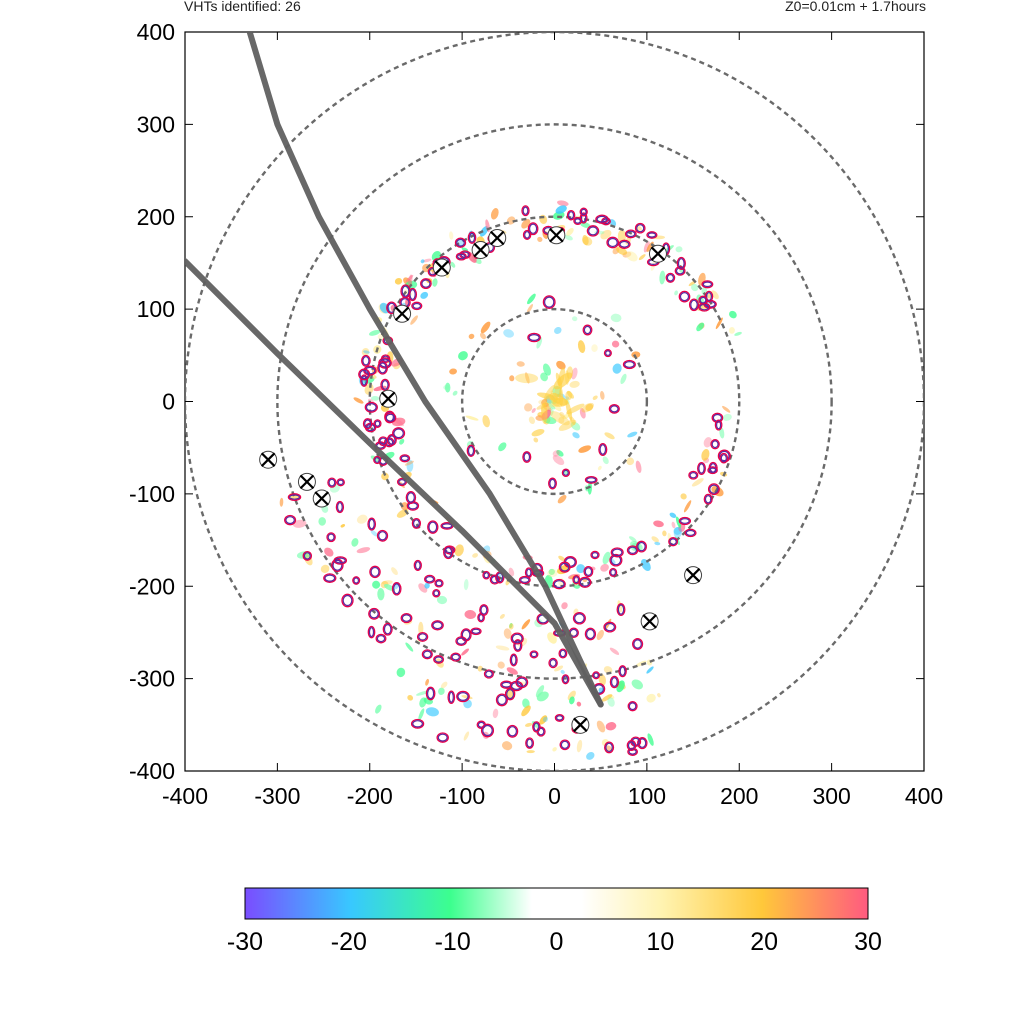  Describe the element at coordinates (349, 942) in the screenshot. I see `colorbar-tick-label: -20` at that location.